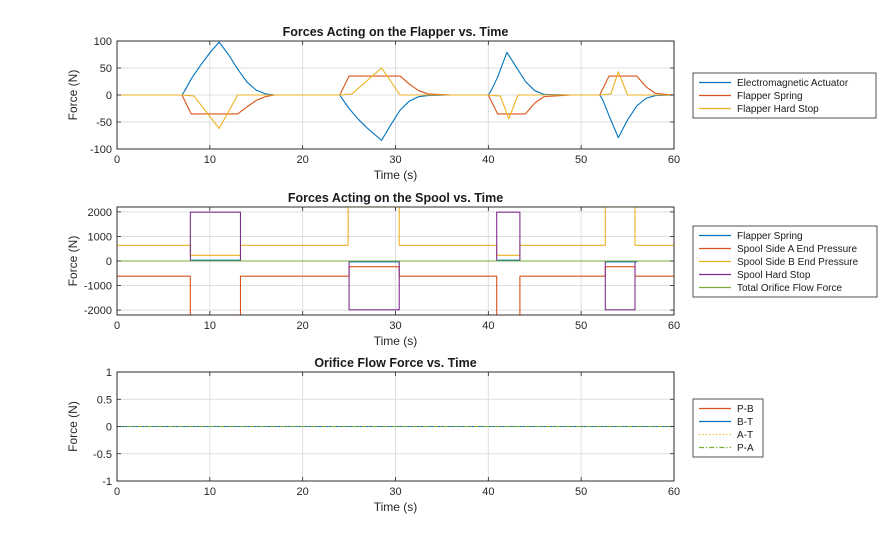  I want to click on series-line-flapper-hard-stop, so click(395, 98).